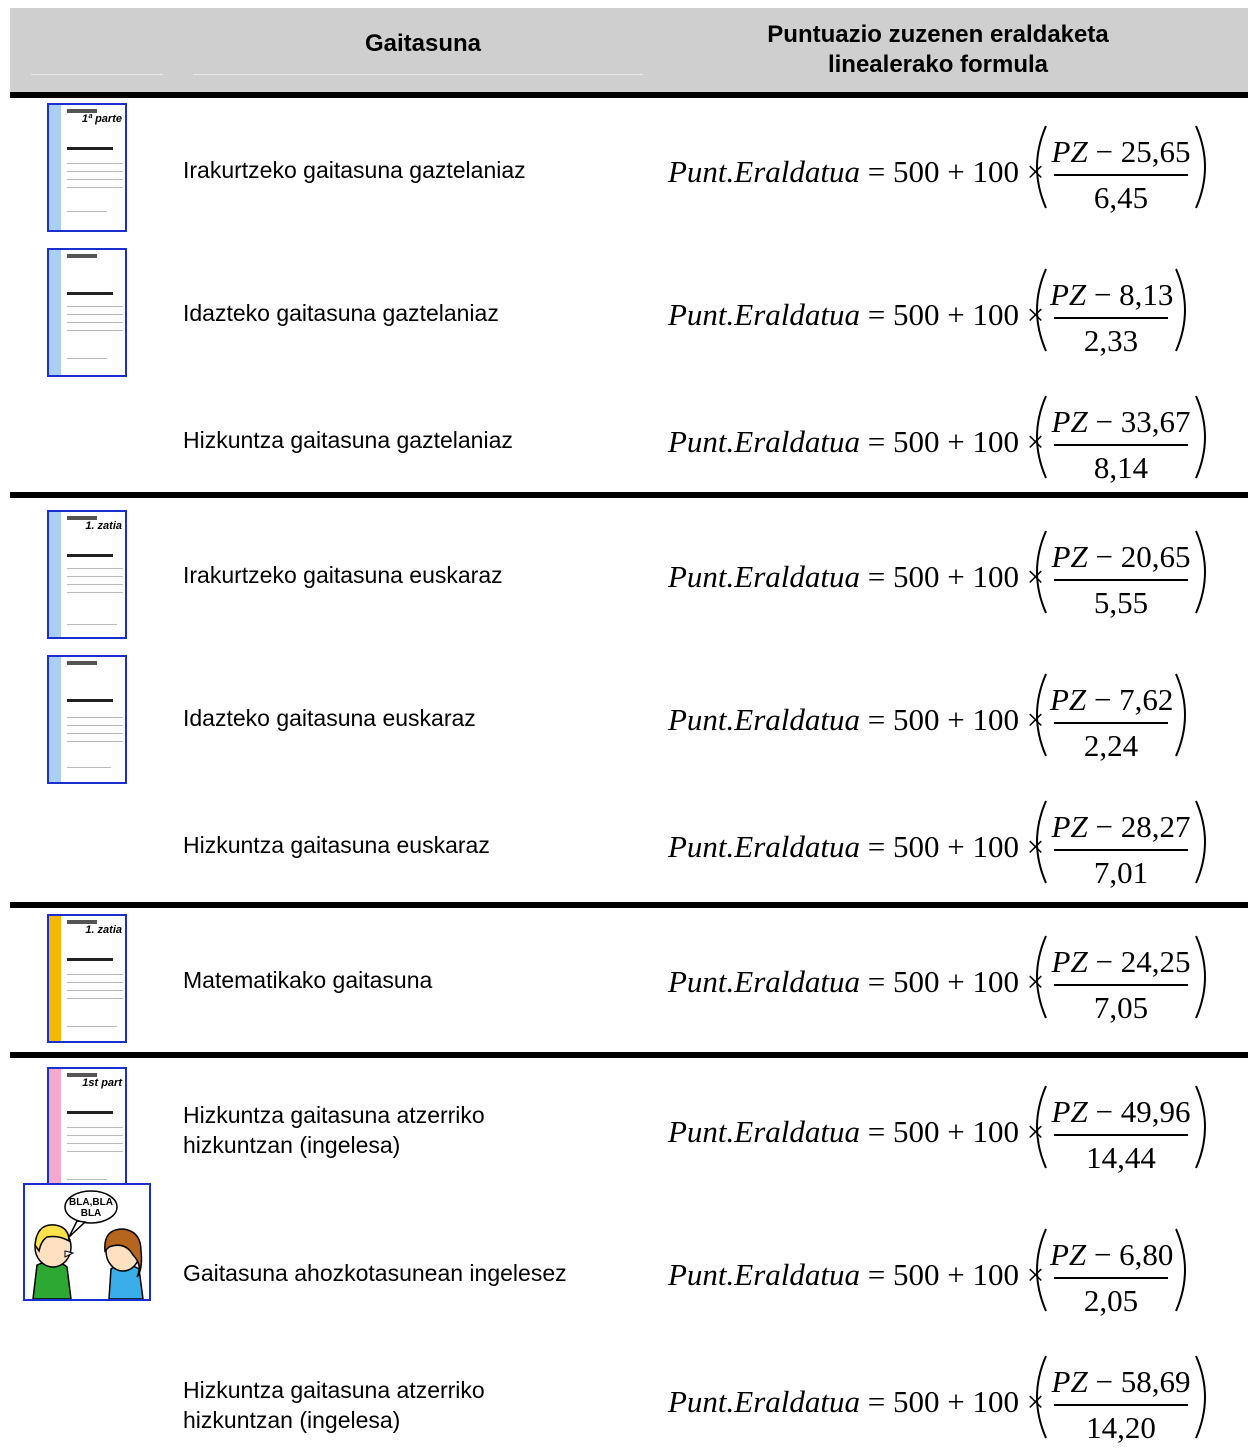 The image size is (1248, 1454). I want to click on fraction-numerator: PZ − 28,27, so click(1121, 827).